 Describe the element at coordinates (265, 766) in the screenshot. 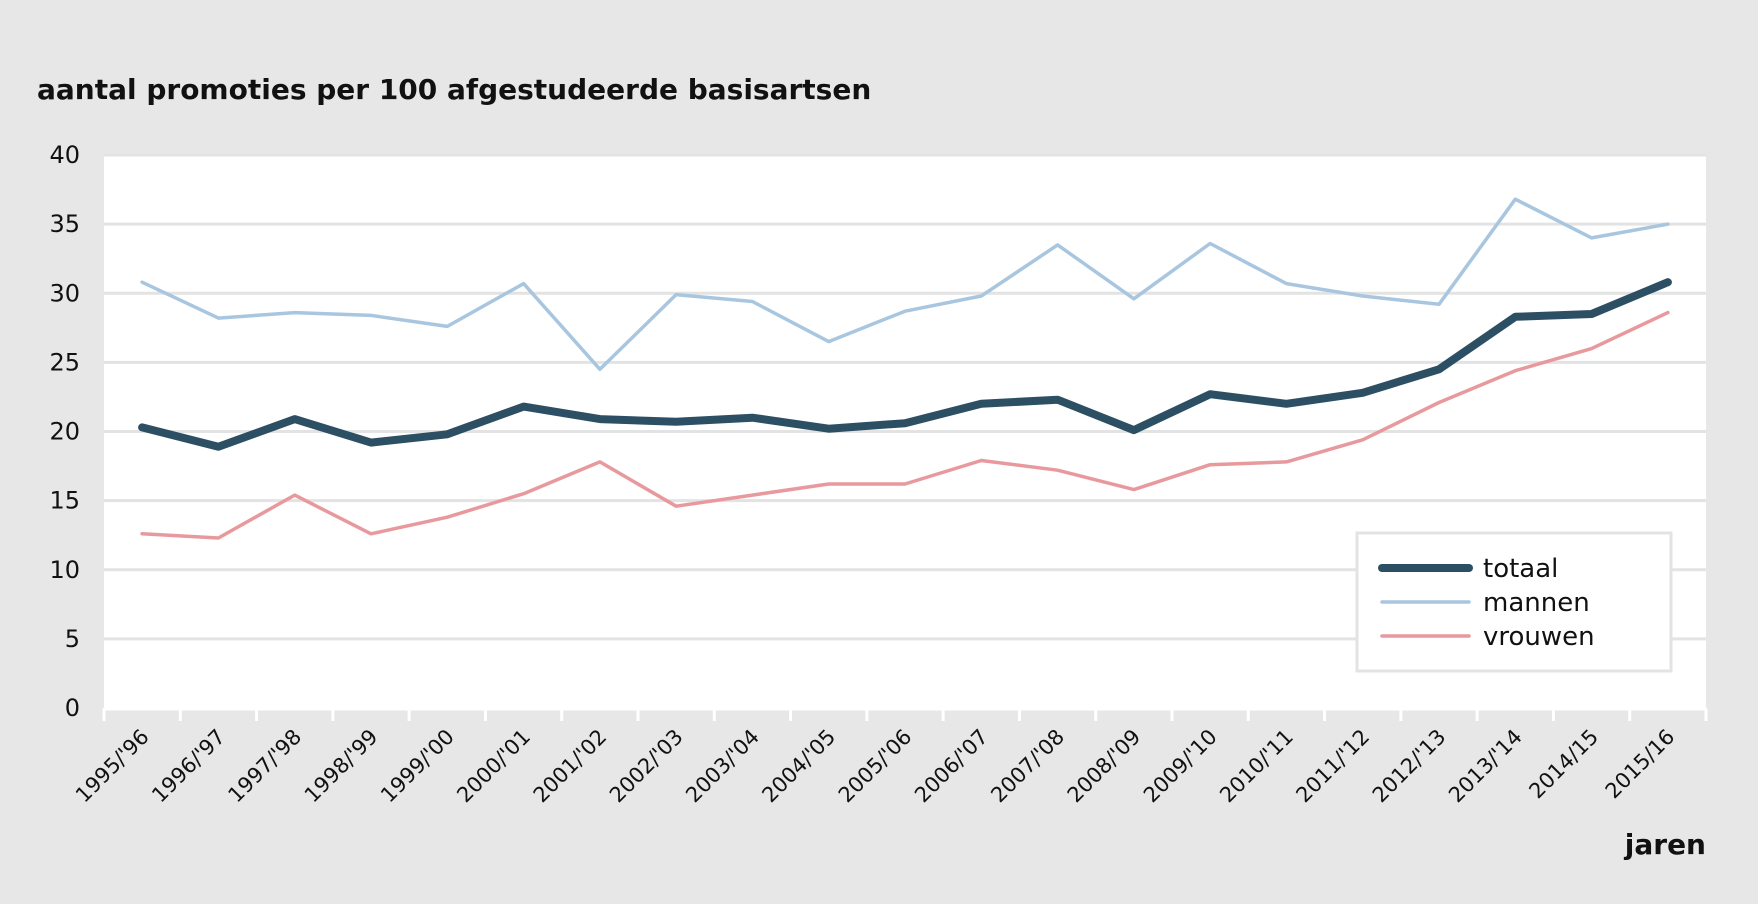

I see `x-tick-label: 1997/'98` at that location.